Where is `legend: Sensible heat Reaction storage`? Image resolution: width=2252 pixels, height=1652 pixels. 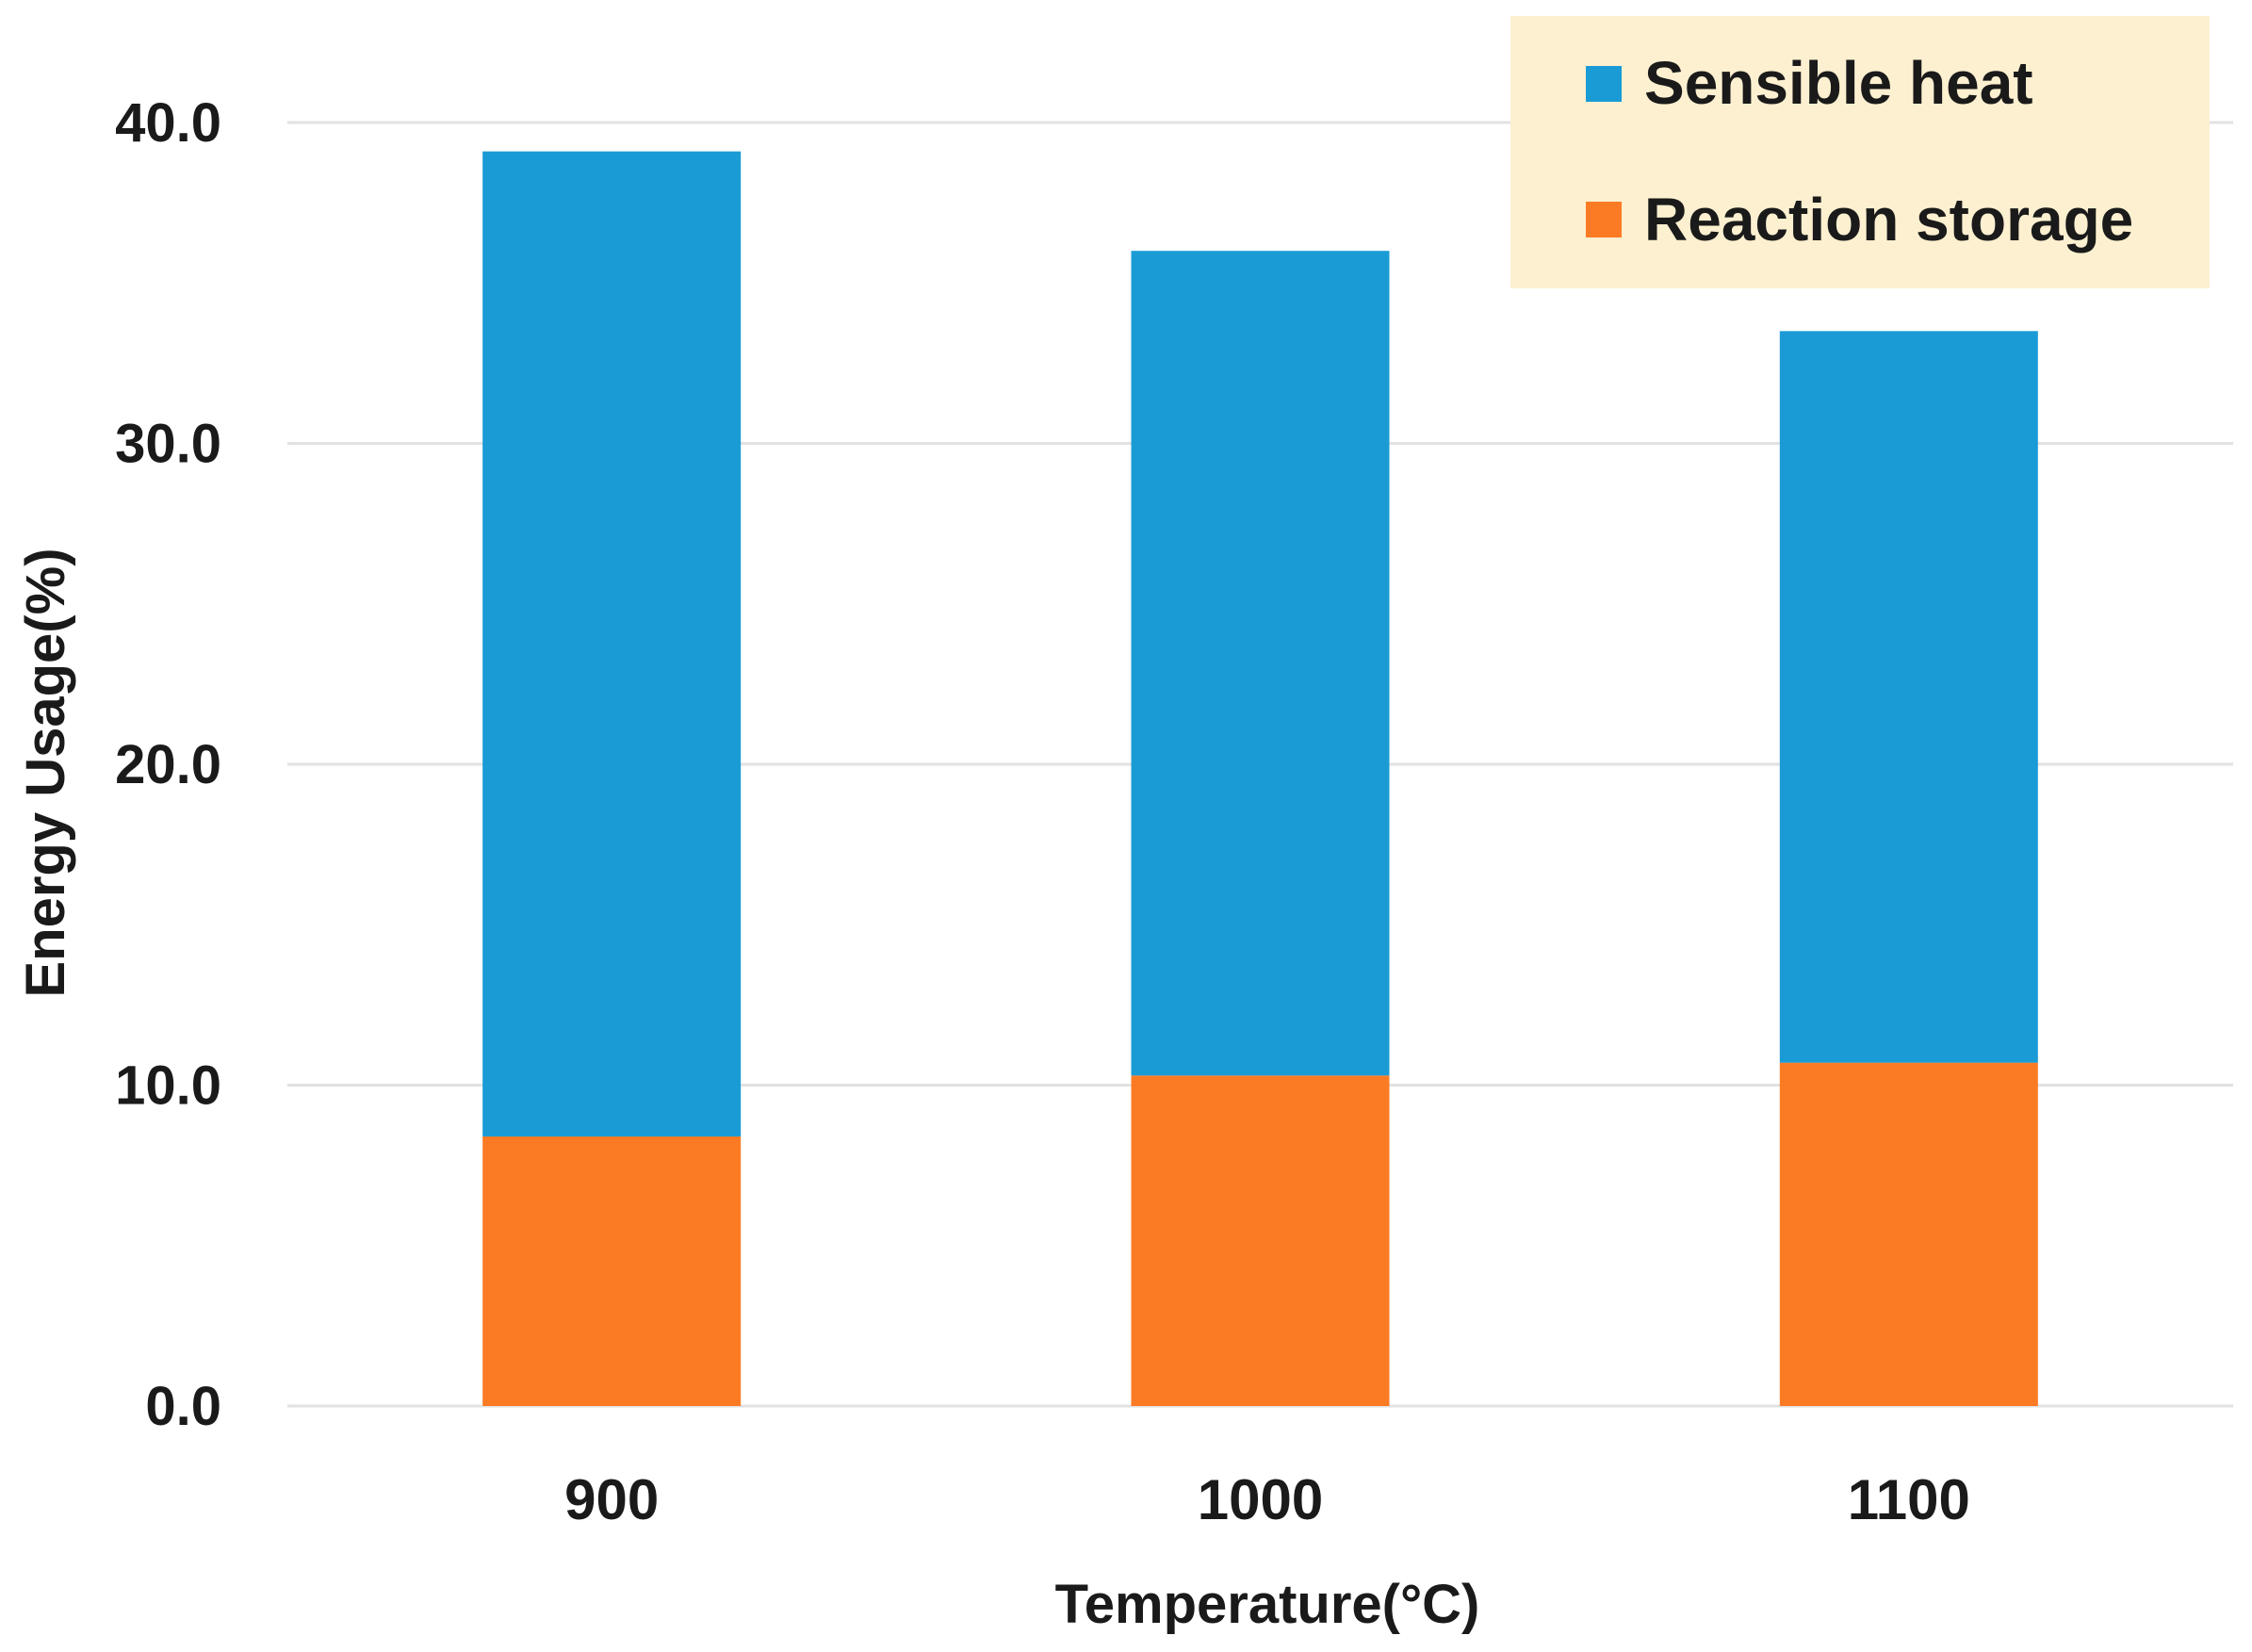
legend: Sensible heat Reaction storage is located at coordinates (1860, 152).